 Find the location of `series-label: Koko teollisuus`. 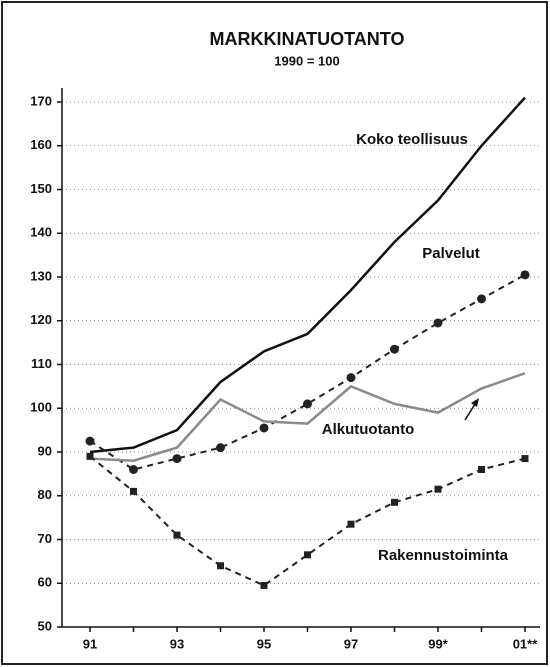

series-label: Koko teollisuus is located at coordinates (412, 139).